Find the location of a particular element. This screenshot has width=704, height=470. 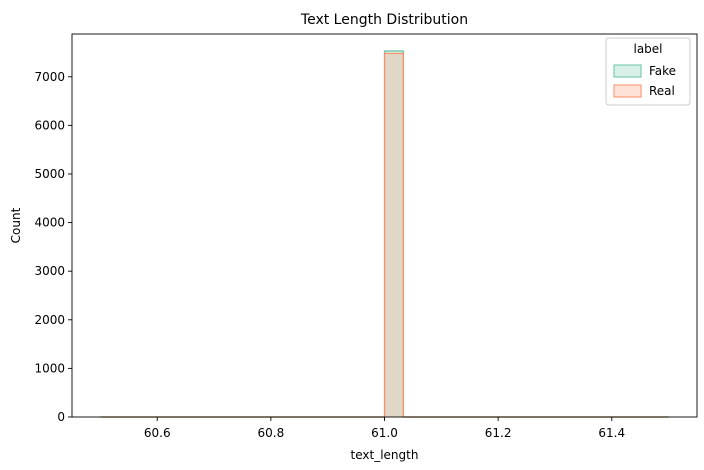

x-tick-label: 61.0 is located at coordinates (384, 433).